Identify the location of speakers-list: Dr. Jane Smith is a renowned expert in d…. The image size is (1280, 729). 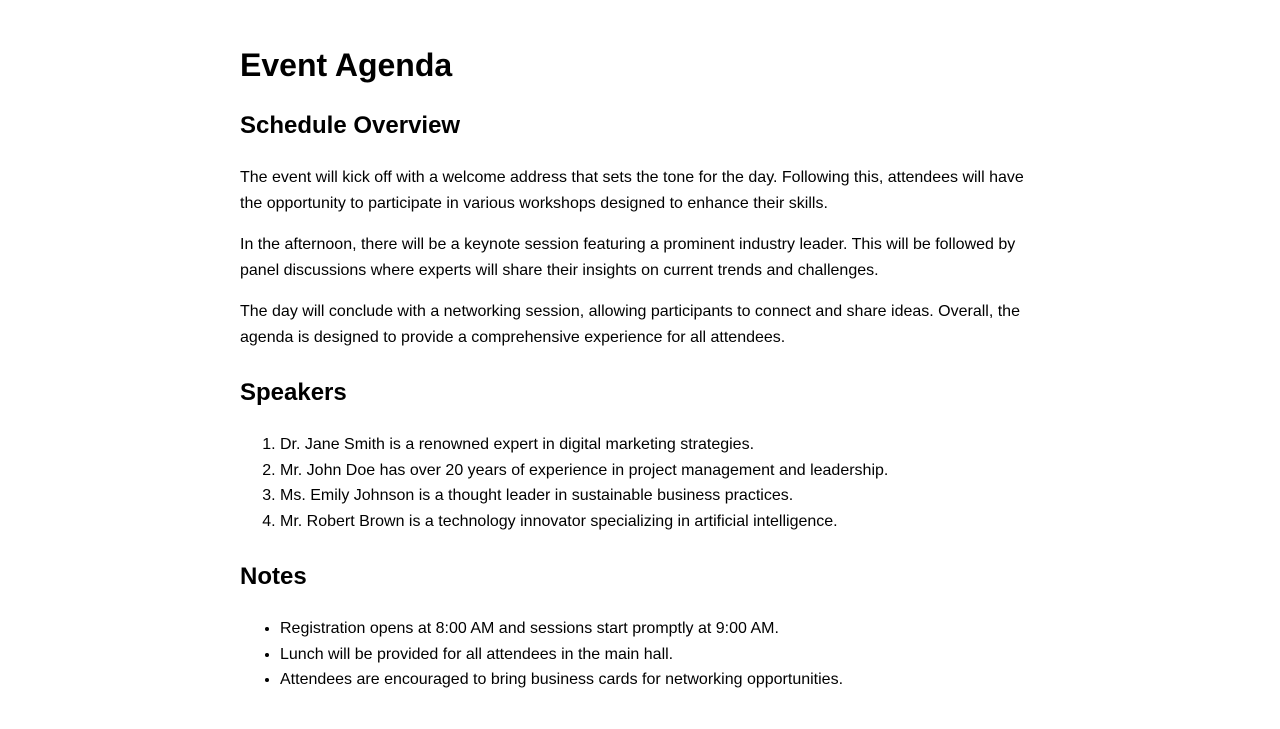
(640, 483).